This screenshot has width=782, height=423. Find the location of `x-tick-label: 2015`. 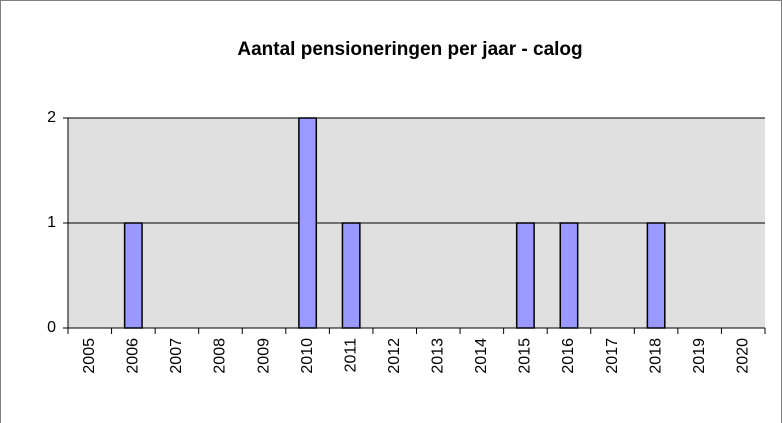

x-tick-label: 2015 is located at coordinates (525, 356).